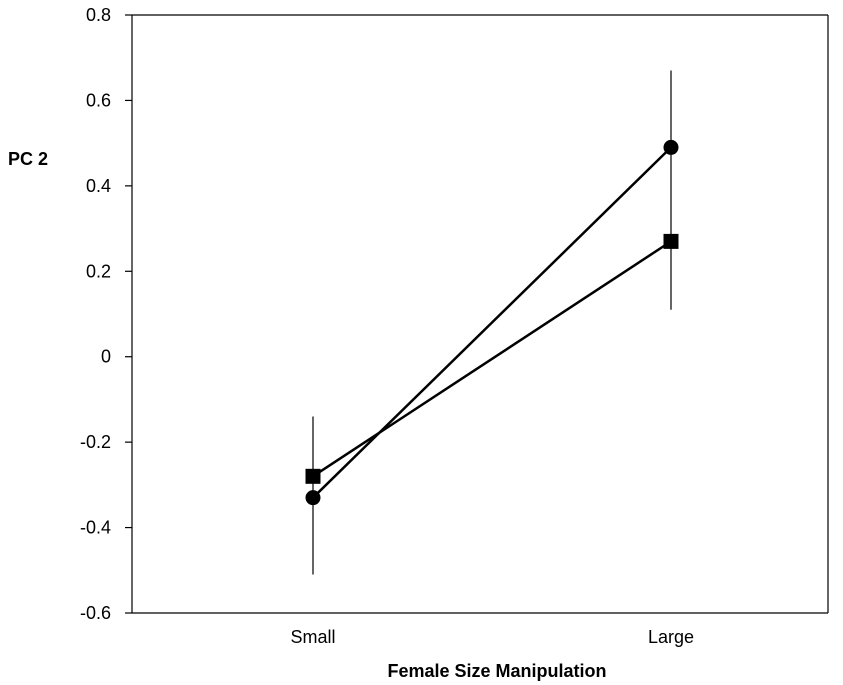 The image size is (843, 685). What do you see at coordinates (671, 637) in the screenshot?
I see `x-tick-label: Large` at bounding box center [671, 637].